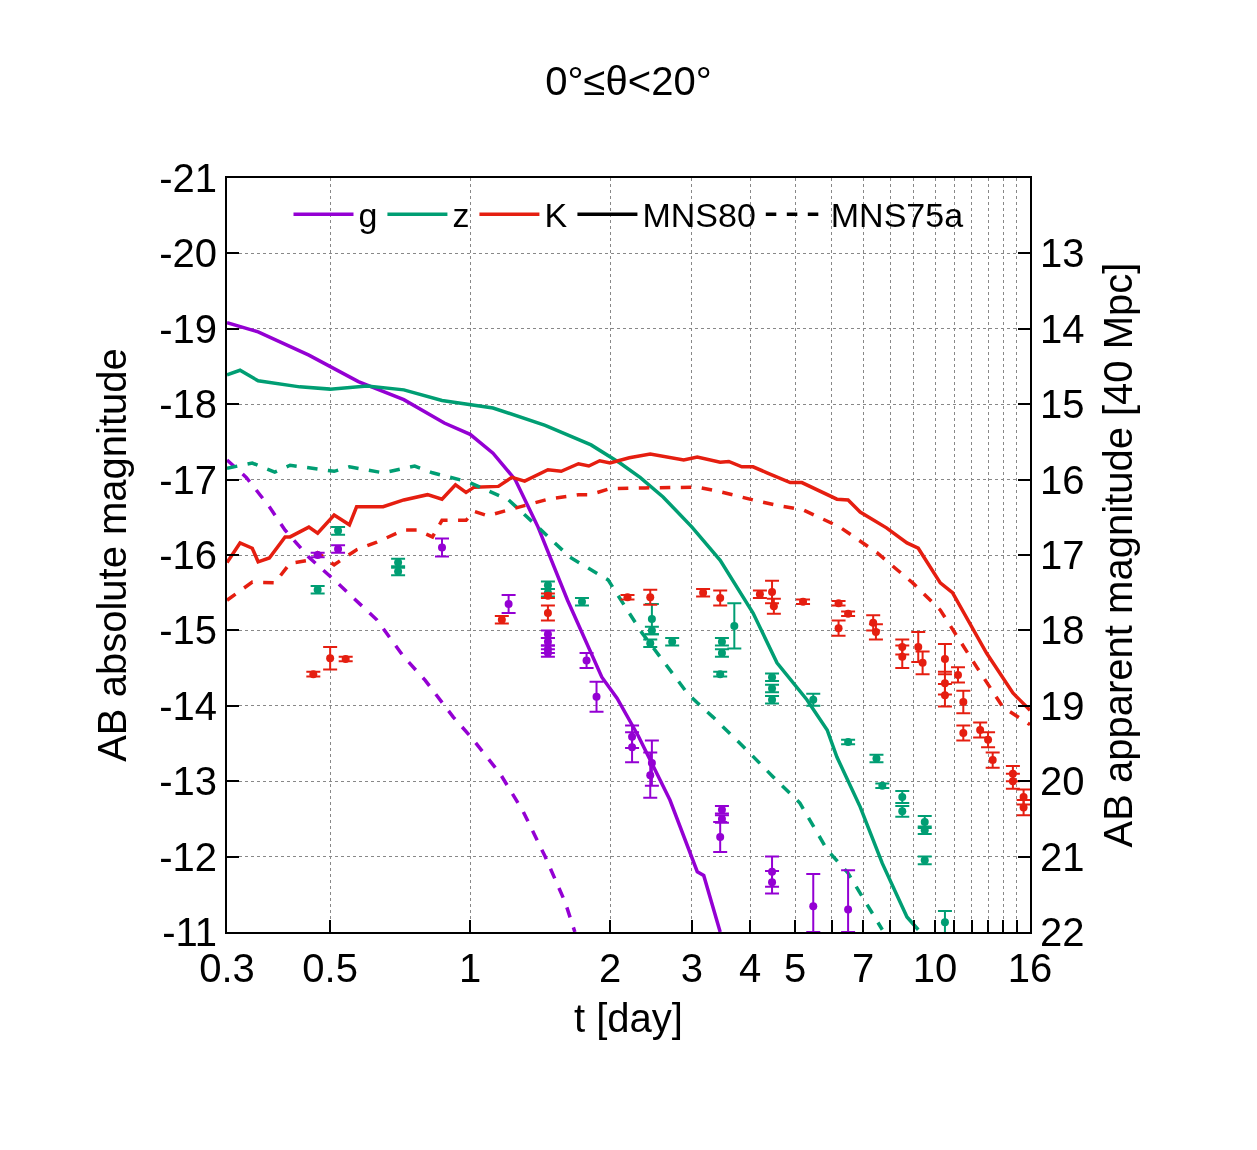 This screenshot has width=1257, height=1150. Describe the element at coordinates (188, 479) in the screenshot. I see `y-tick-label: -17` at that location.